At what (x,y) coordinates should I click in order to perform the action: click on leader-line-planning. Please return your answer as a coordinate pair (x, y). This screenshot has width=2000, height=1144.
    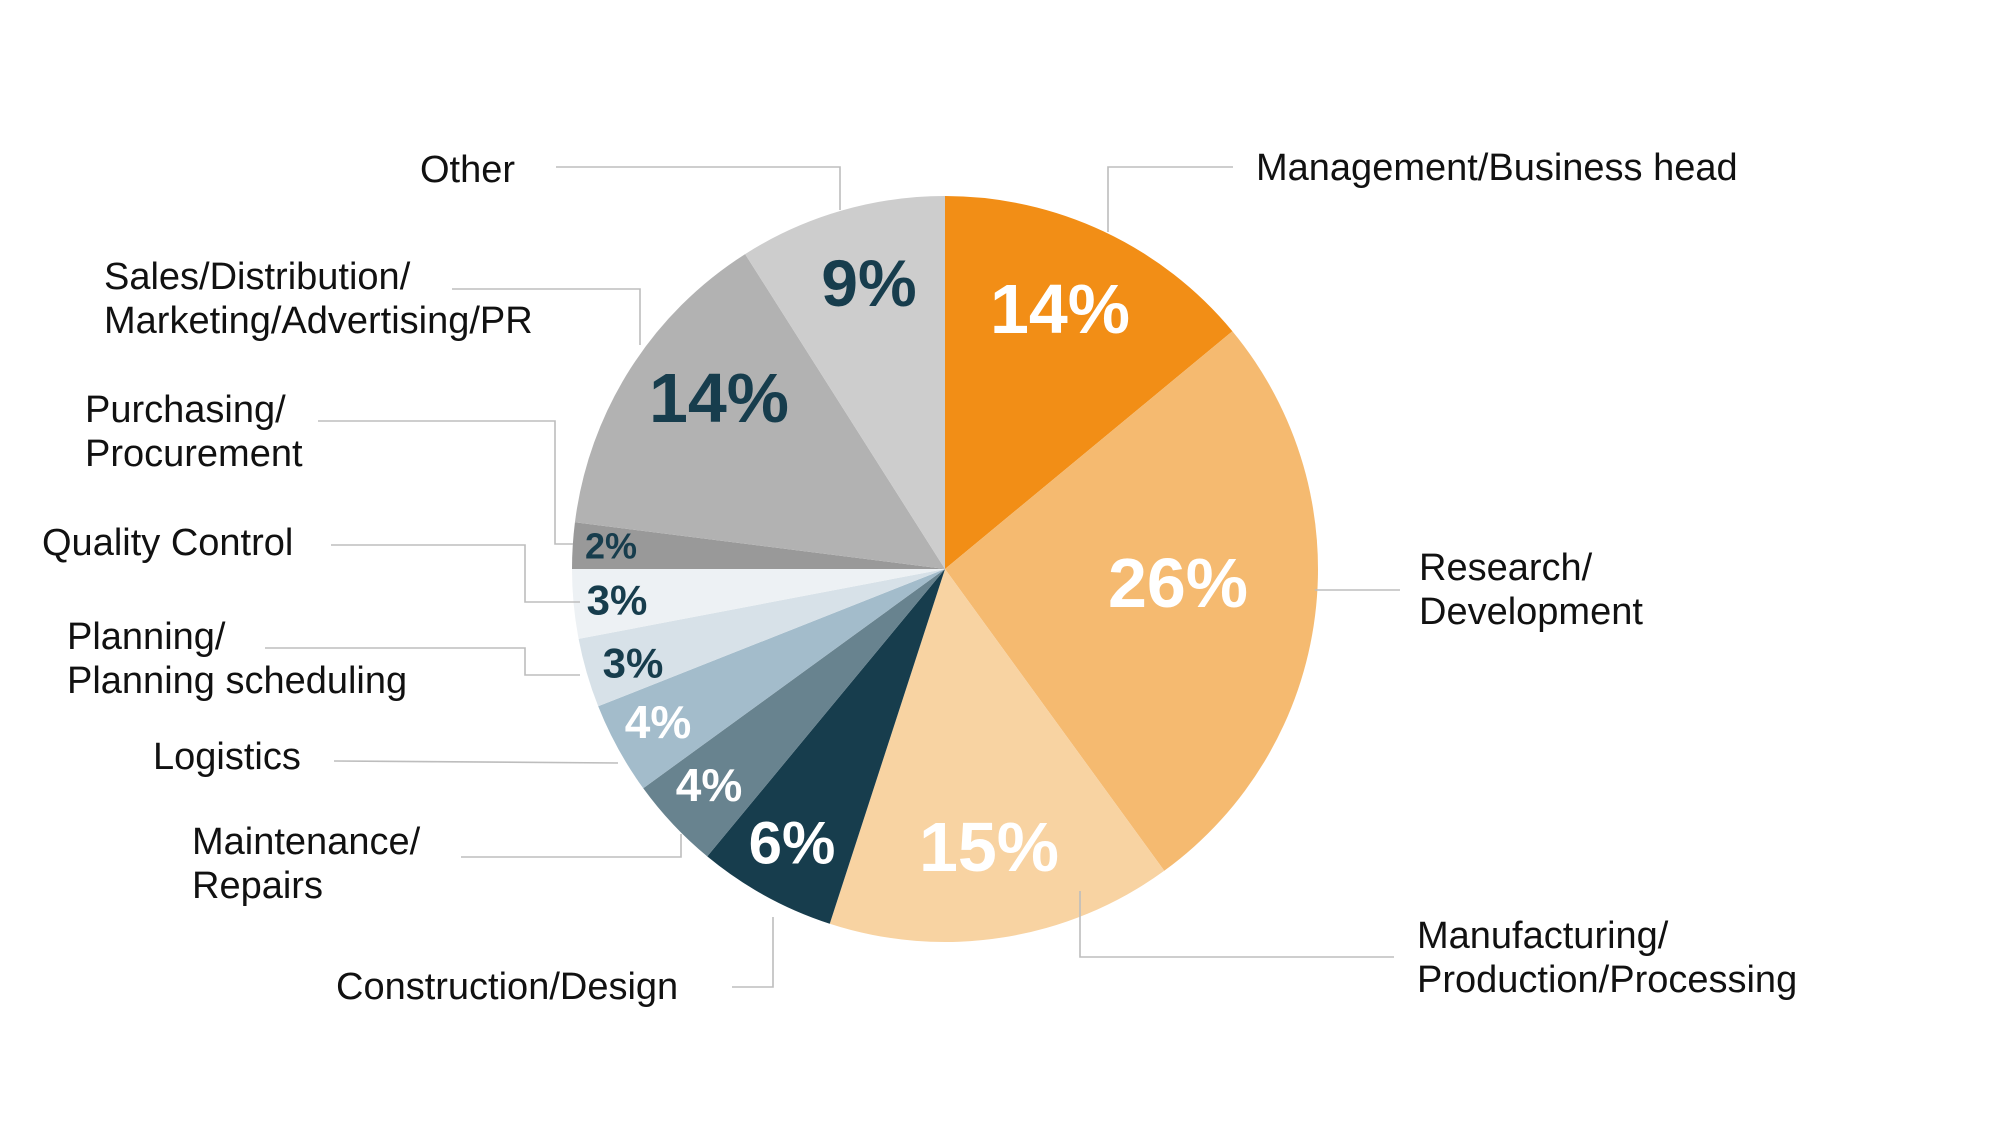
    Looking at the image, I should click on (422, 661).